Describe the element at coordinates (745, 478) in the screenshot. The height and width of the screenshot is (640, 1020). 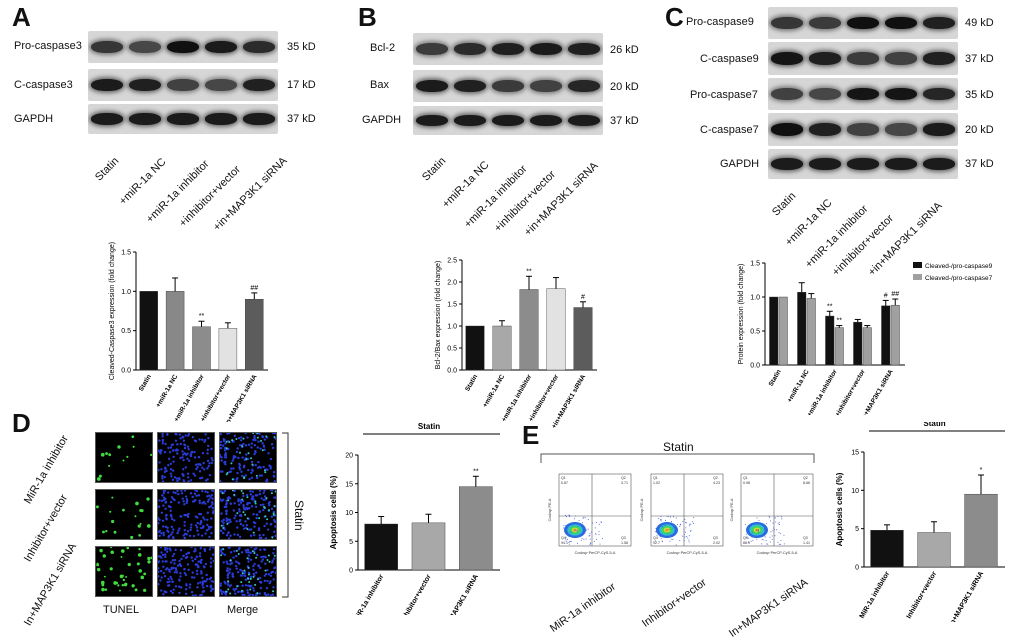
I see `flow-quadrant-label: Q1` at that location.